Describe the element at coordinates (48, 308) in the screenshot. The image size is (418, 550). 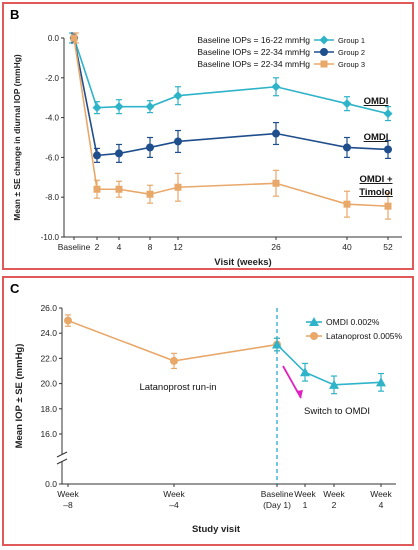
I see `y-tick-label-c: 26.0` at that location.